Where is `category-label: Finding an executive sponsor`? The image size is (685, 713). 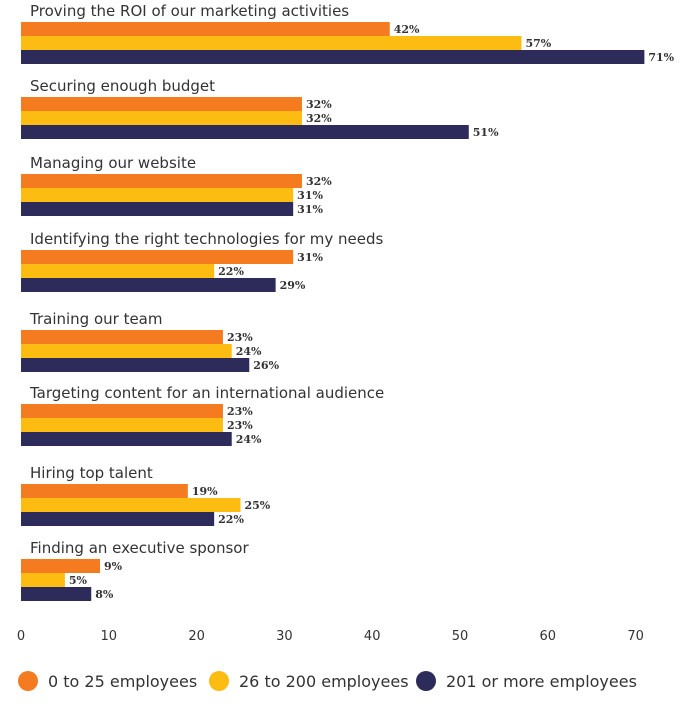 category-label: Finding an executive sponsor is located at coordinates (139, 548).